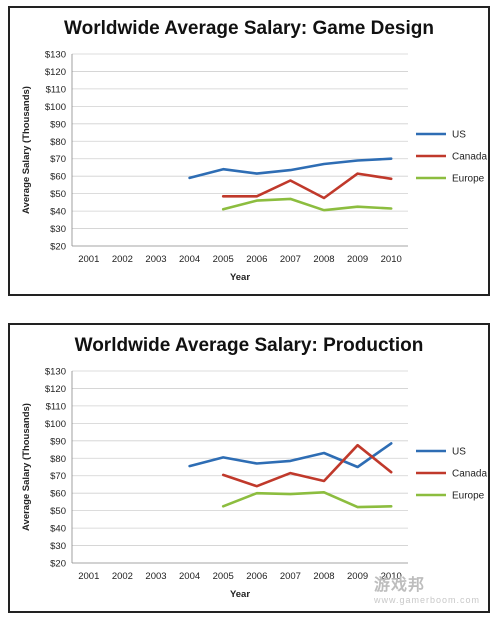  What do you see at coordinates (249, 345) in the screenshot?
I see `chart-title: Worldwide Average Salary: Production` at bounding box center [249, 345].